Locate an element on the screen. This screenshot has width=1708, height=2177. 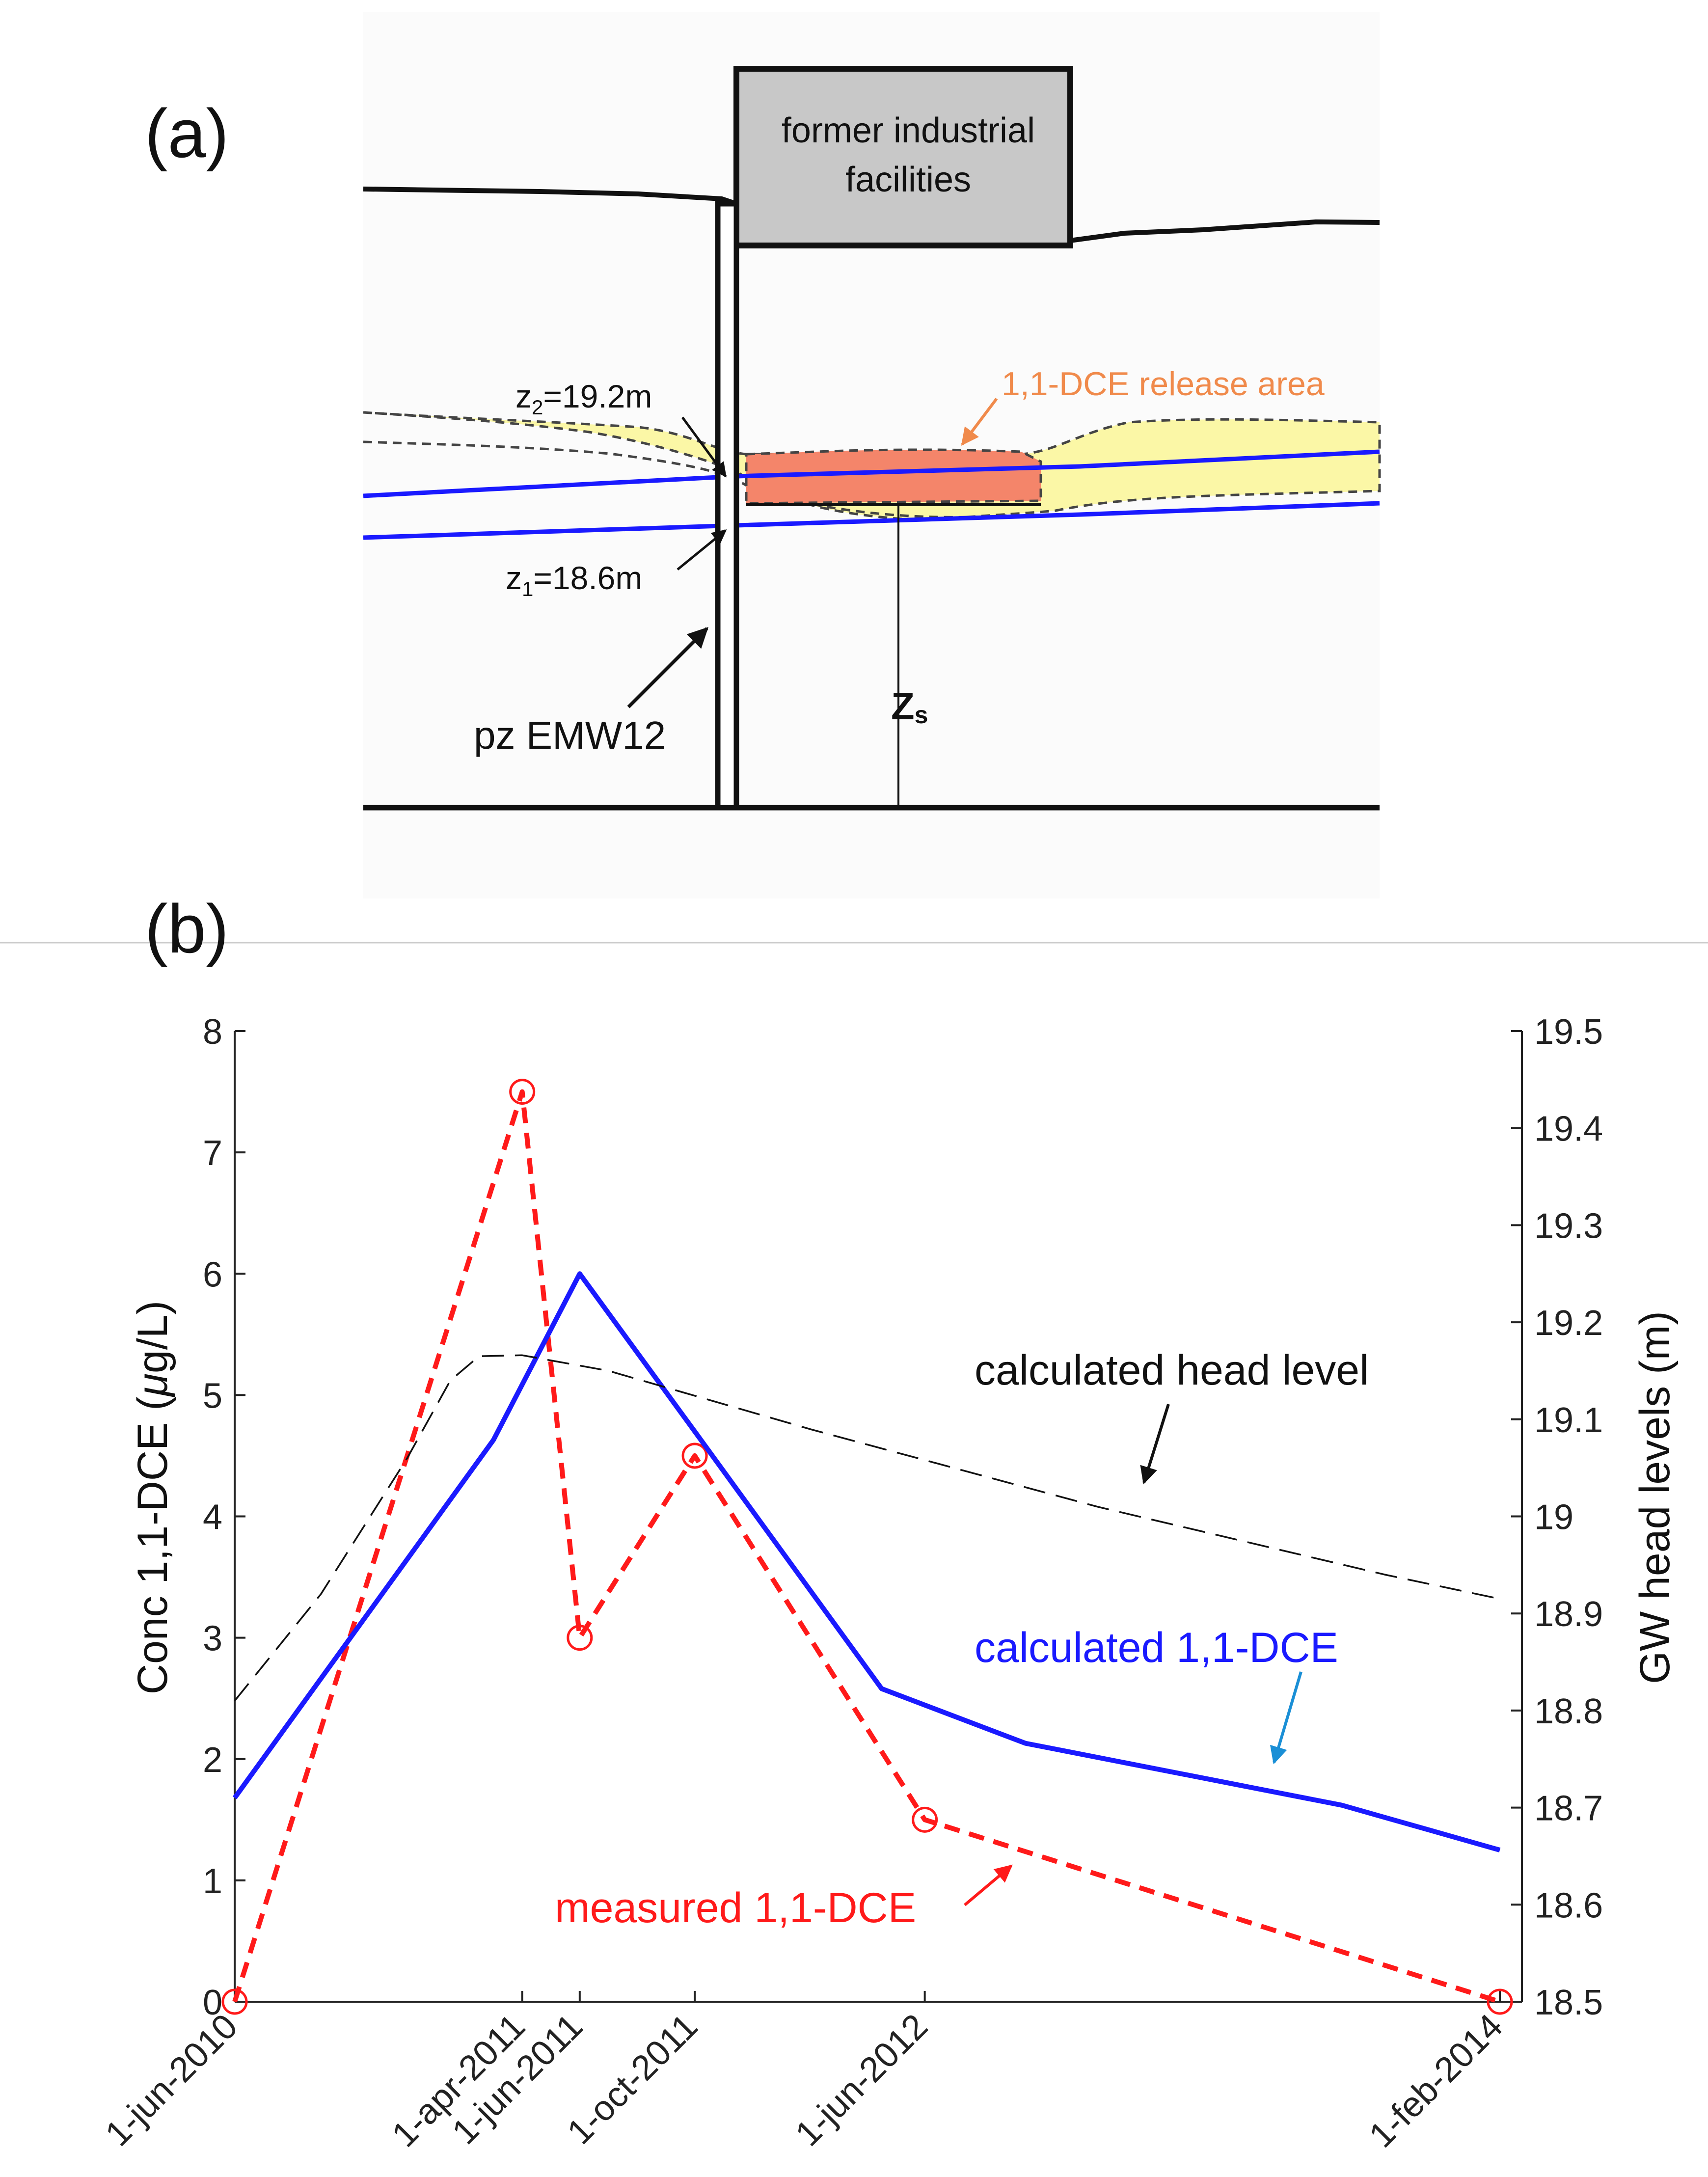
release-area-arrow is located at coordinates (979, 422).